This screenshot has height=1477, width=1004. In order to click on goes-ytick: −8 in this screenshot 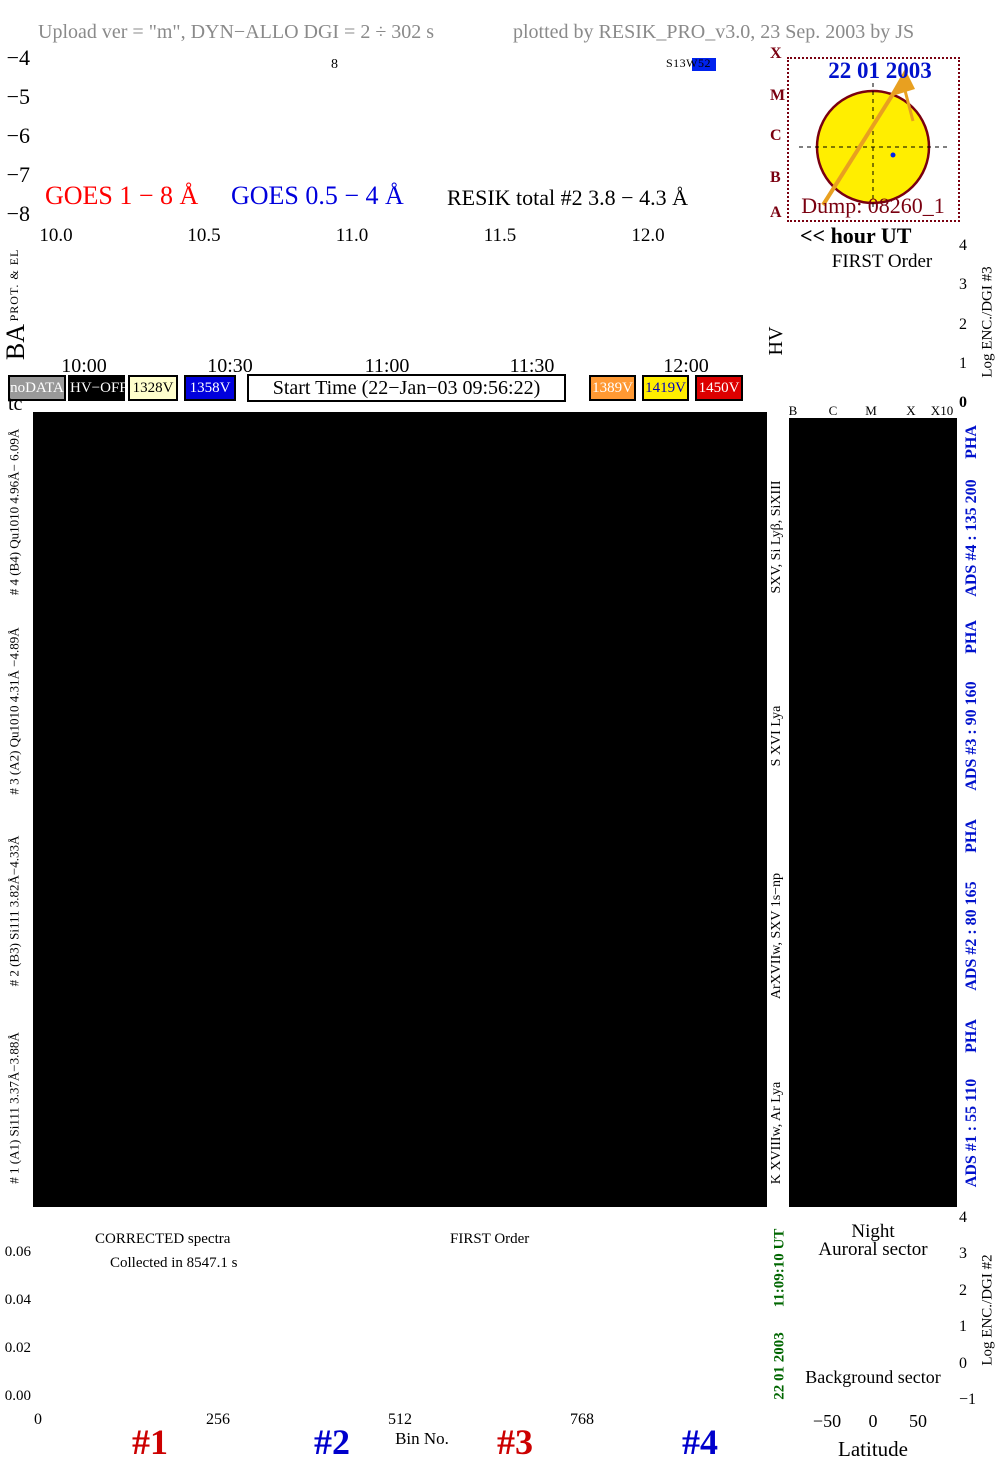, I will do `click(18, 213)`.